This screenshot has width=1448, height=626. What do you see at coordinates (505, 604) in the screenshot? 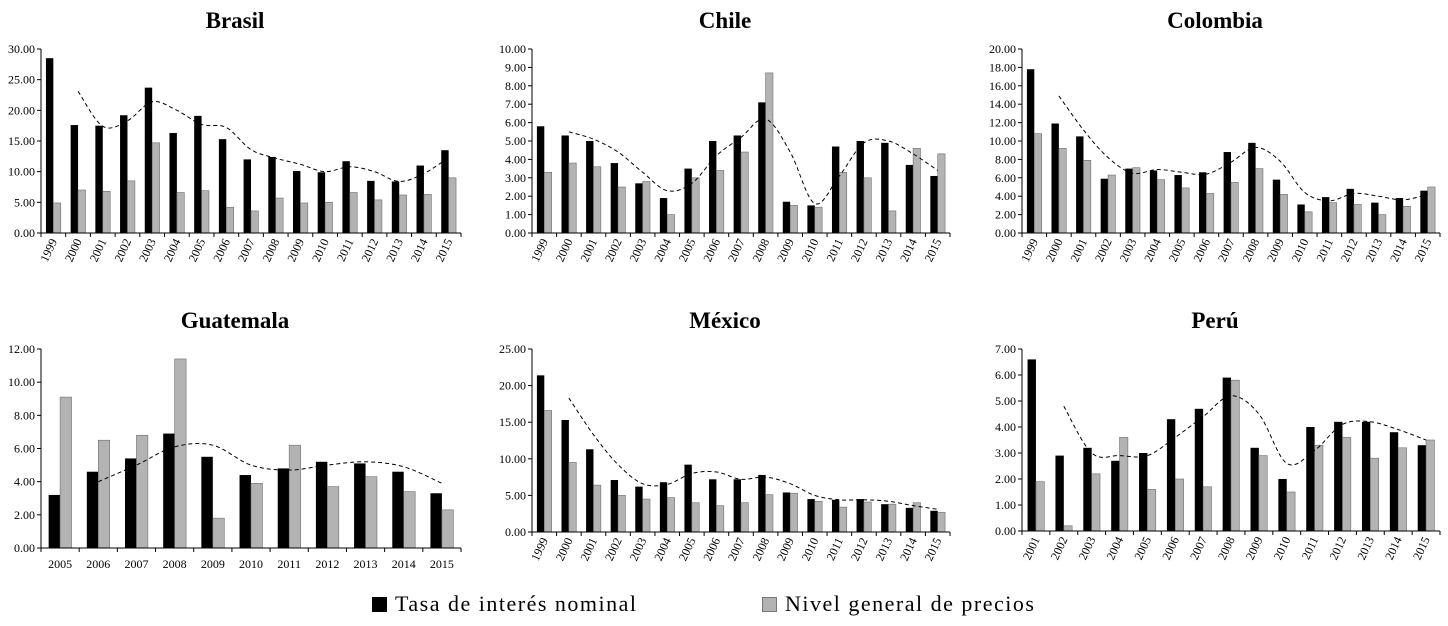
I see `legend-item-rate: Tasa de interés nominal` at bounding box center [505, 604].